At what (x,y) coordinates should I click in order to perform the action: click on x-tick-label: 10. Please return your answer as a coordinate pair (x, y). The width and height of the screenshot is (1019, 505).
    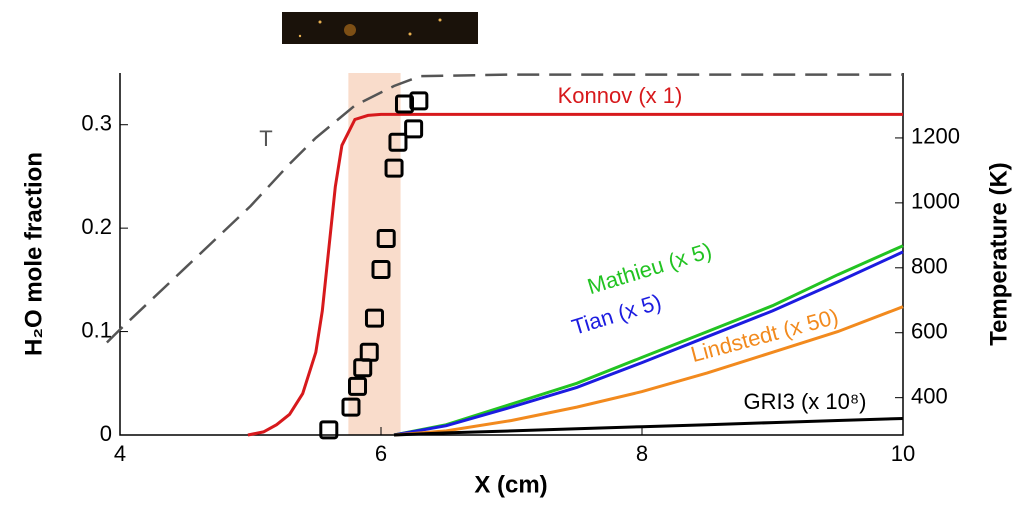
    Looking at the image, I should click on (903, 453).